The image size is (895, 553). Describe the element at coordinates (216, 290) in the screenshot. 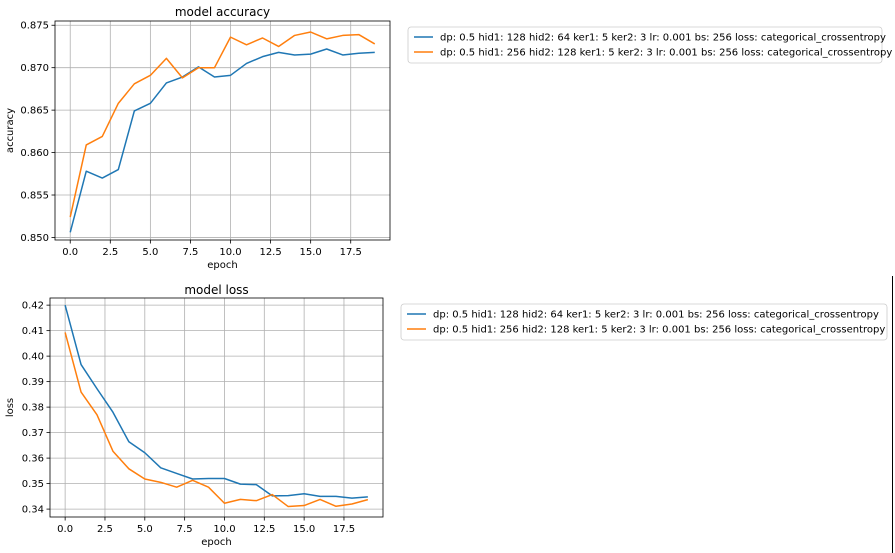

I see `chart-title: model loss` at that location.